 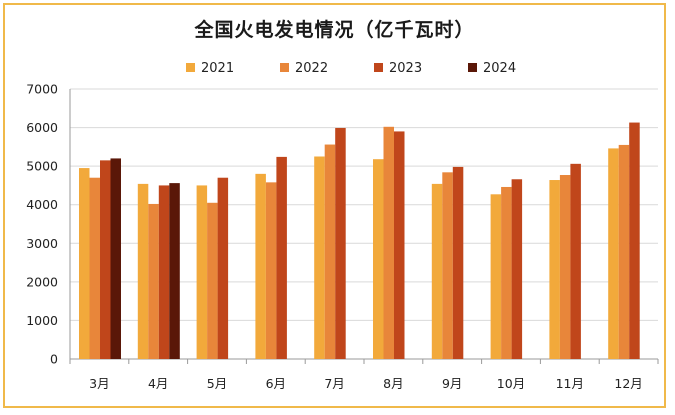 What do you see at coordinates (447, 265) in the screenshot?
I see `bar-2022-9月` at bounding box center [447, 265].